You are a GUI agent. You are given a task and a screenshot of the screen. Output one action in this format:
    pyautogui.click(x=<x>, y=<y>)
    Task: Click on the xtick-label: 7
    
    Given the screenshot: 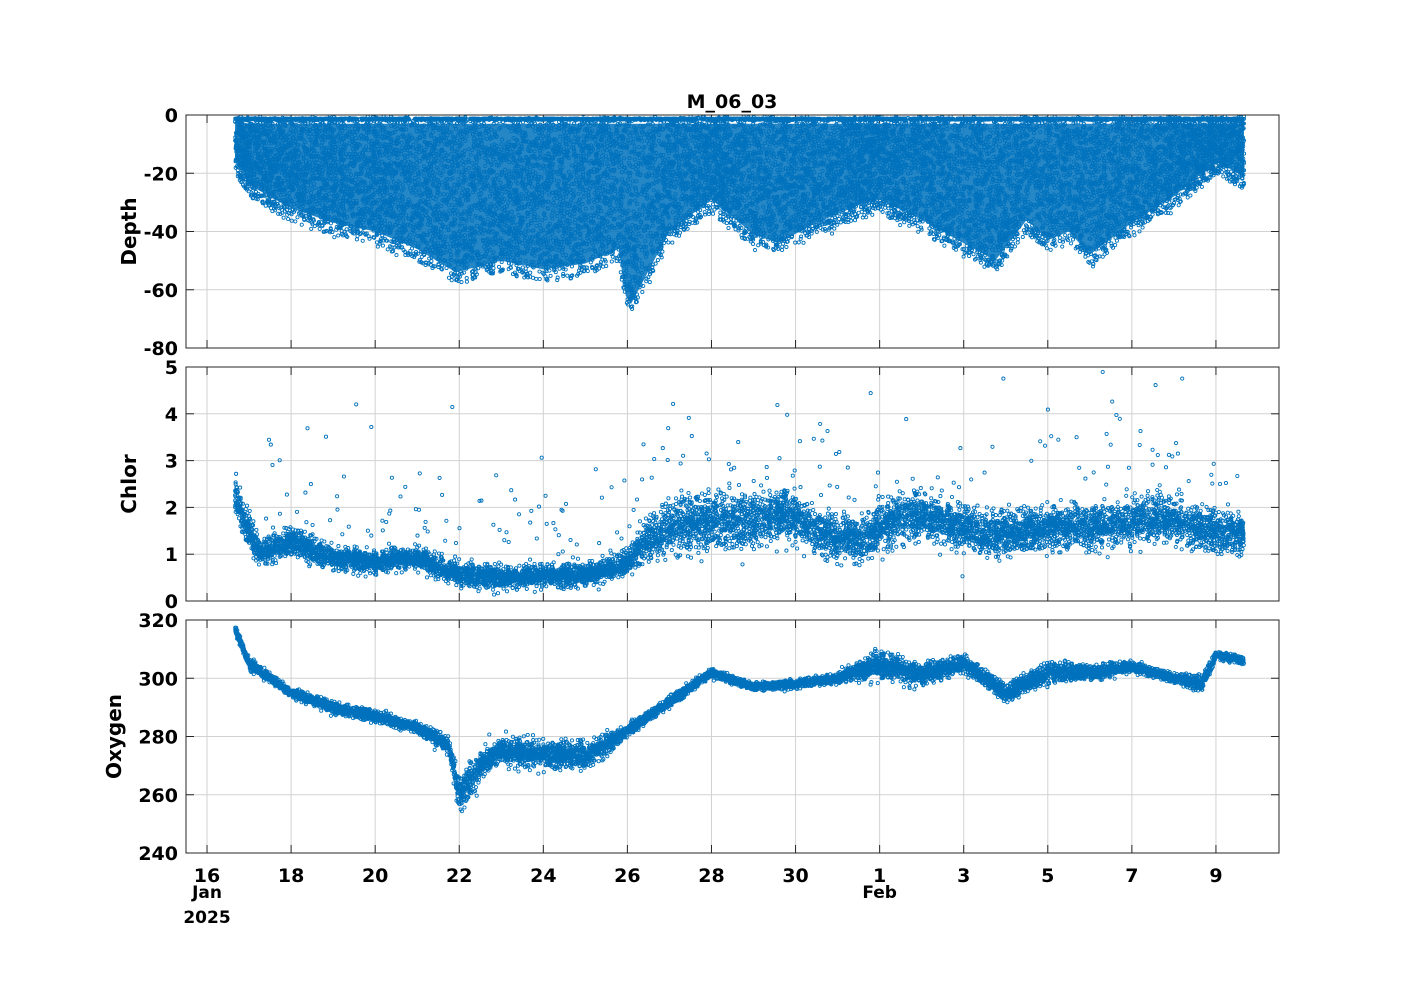 What is the action you would take?
    pyautogui.click(x=1131, y=876)
    